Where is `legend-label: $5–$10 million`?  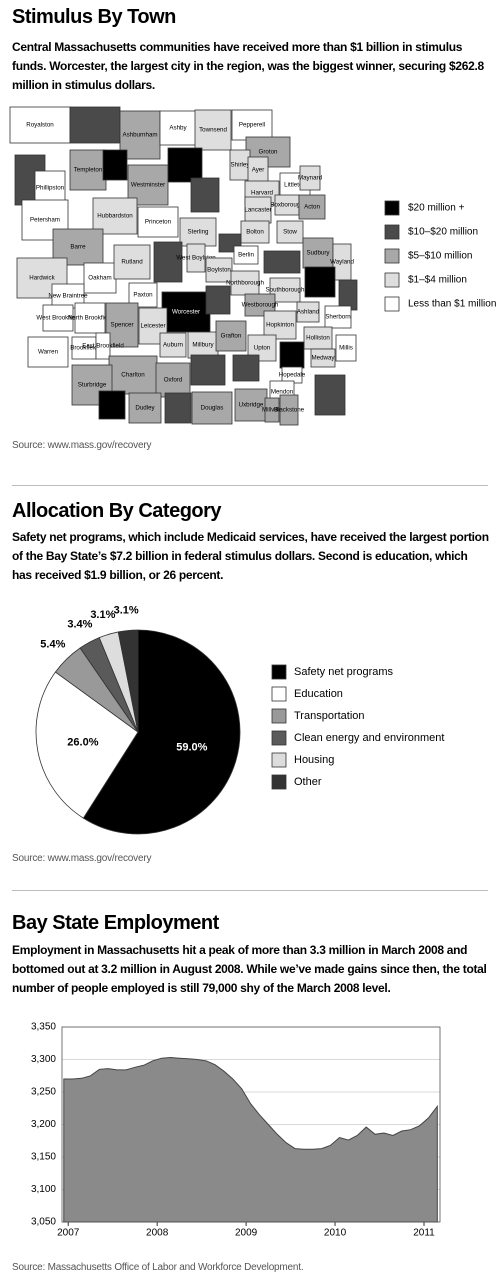 legend-label: $5–$10 million is located at coordinates (440, 256).